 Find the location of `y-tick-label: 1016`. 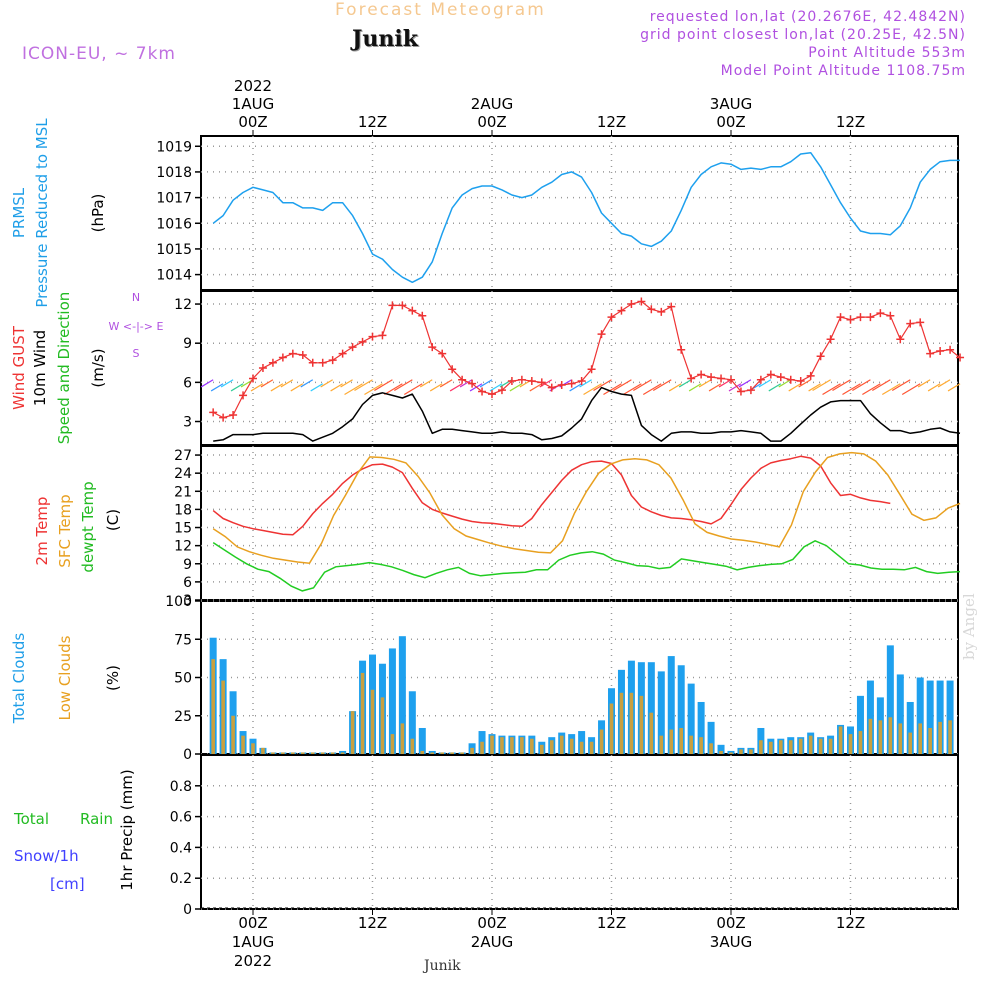

y-tick-label: 1016 is located at coordinates (174, 224).